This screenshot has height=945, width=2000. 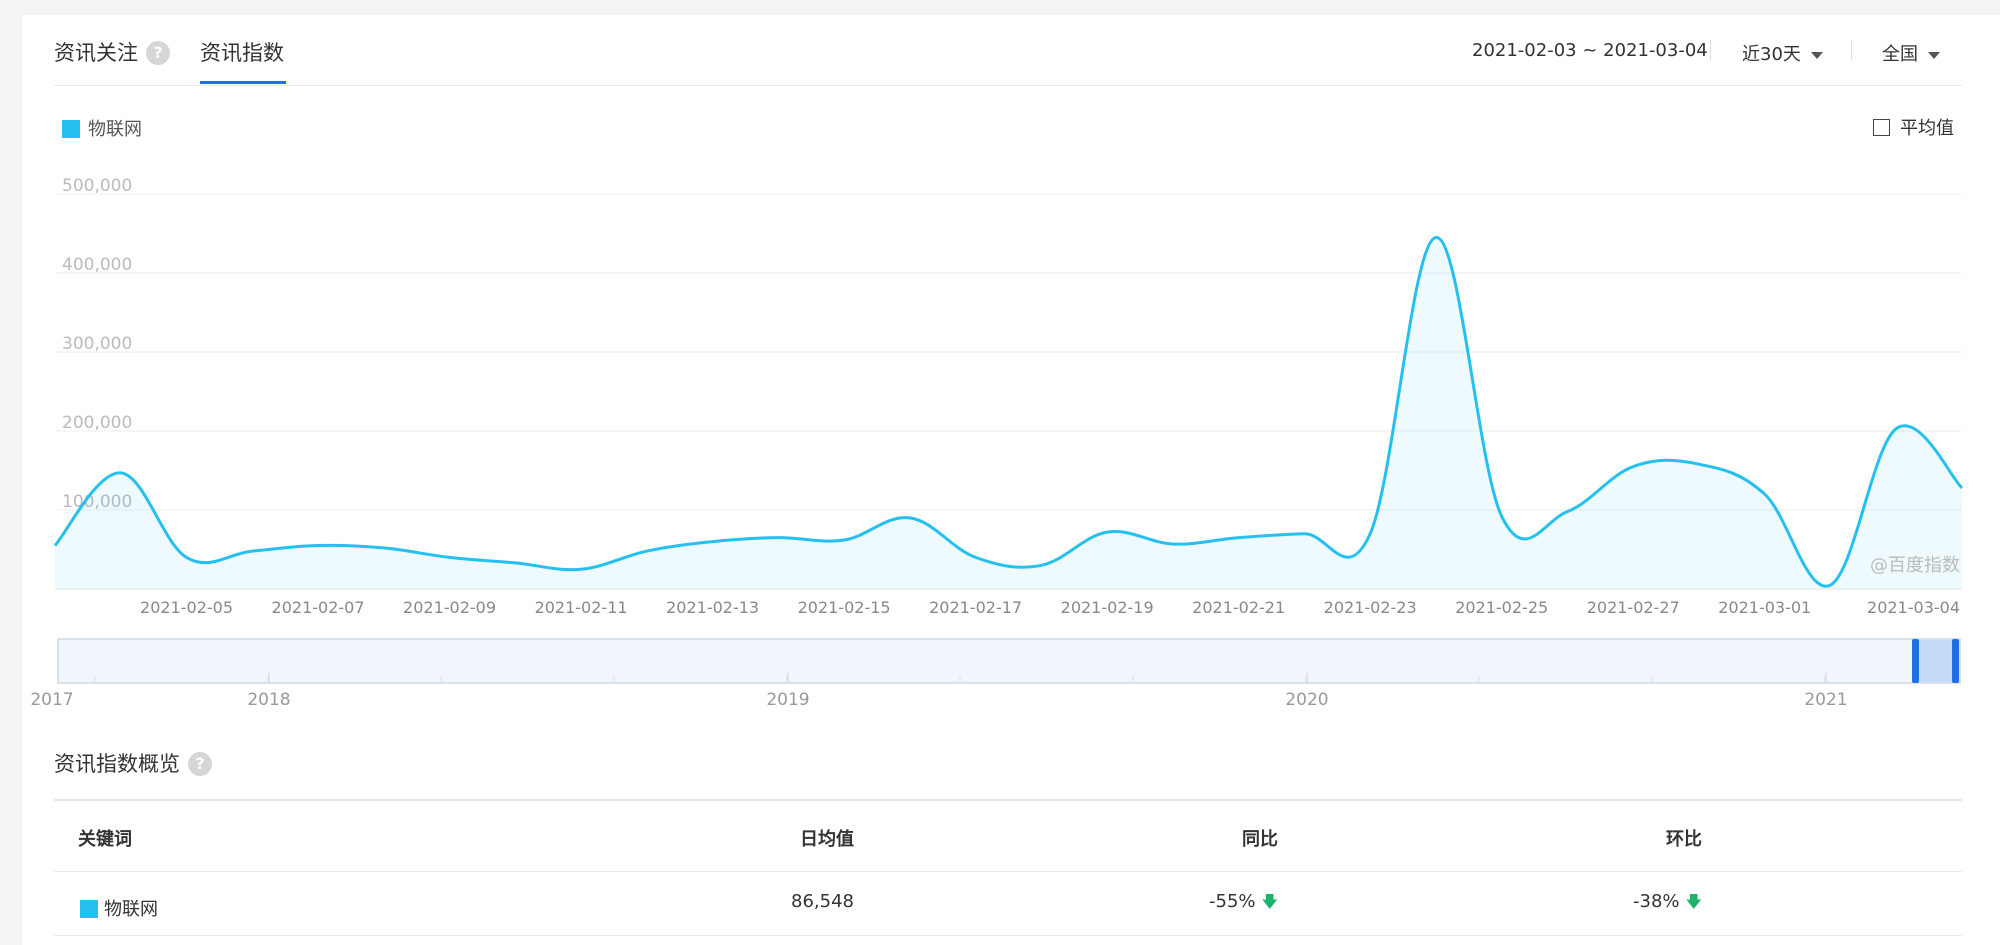 What do you see at coordinates (1825, 700) in the screenshot?
I see `navigator-year-label: 2021` at bounding box center [1825, 700].